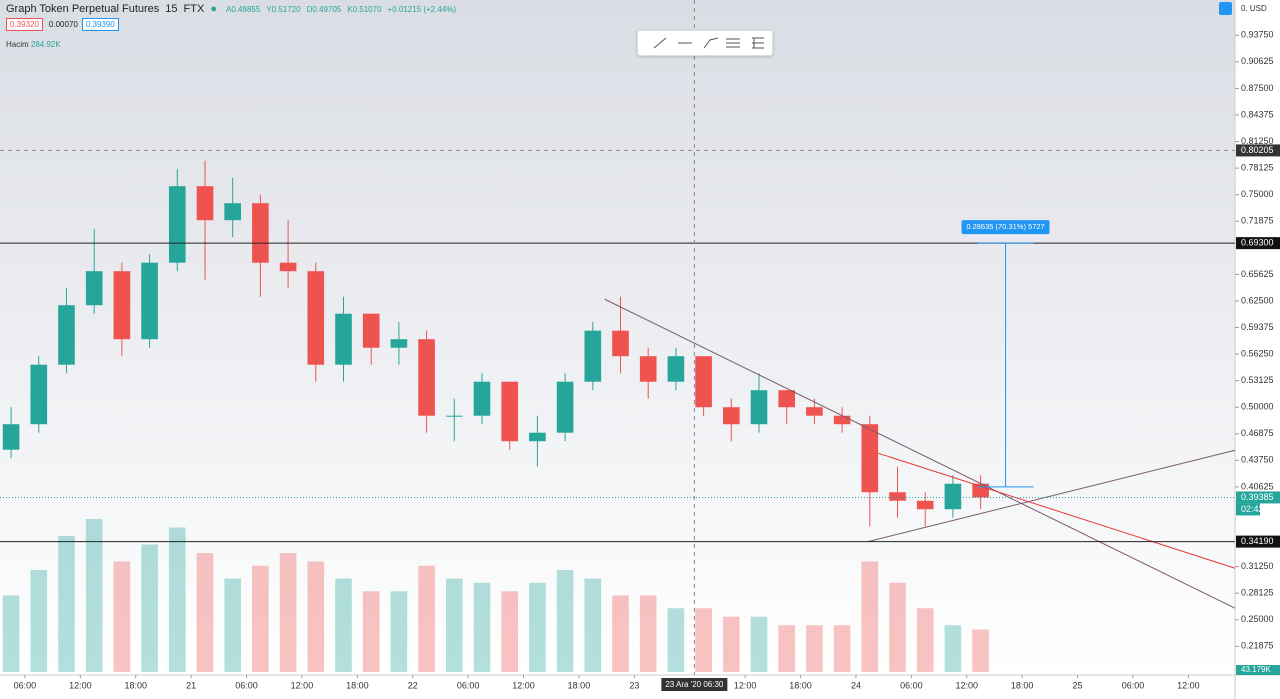  I want to click on bid: 0.39320, so click(24, 24).